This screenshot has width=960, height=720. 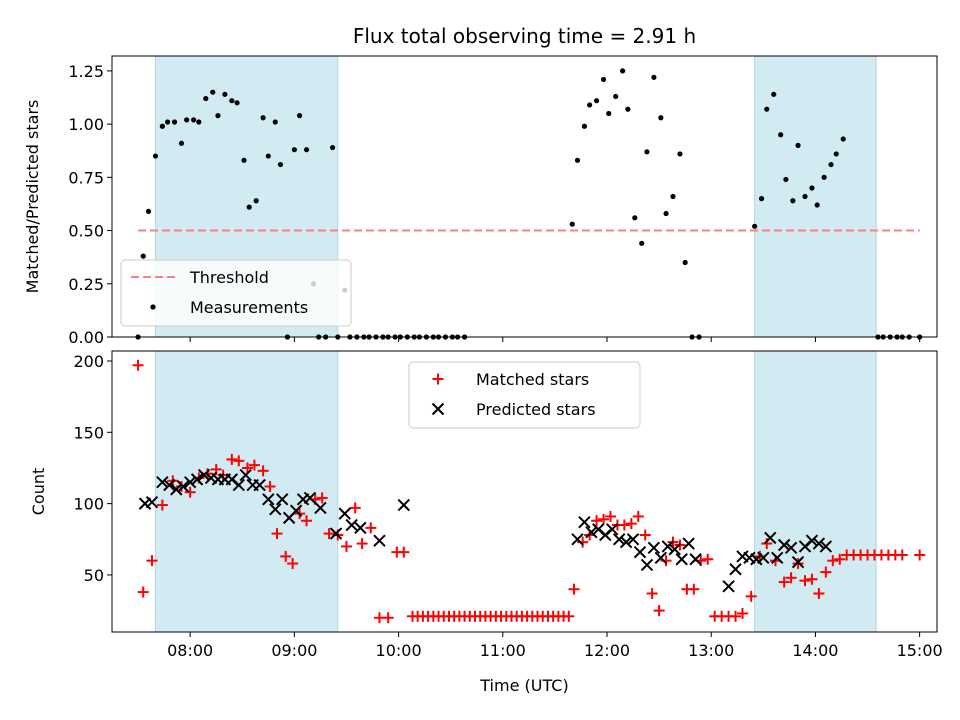 I want to click on count-x-tick-label: 12:00, so click(x=607, y=650).